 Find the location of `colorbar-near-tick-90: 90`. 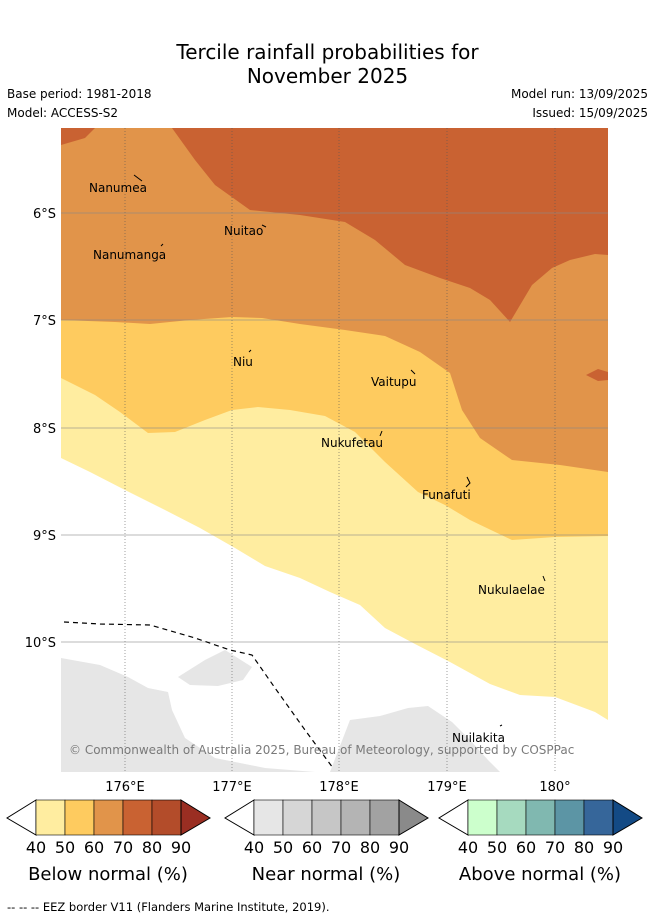

colorbar-near-tick-90: 90 is located at coordinates (399, 847).